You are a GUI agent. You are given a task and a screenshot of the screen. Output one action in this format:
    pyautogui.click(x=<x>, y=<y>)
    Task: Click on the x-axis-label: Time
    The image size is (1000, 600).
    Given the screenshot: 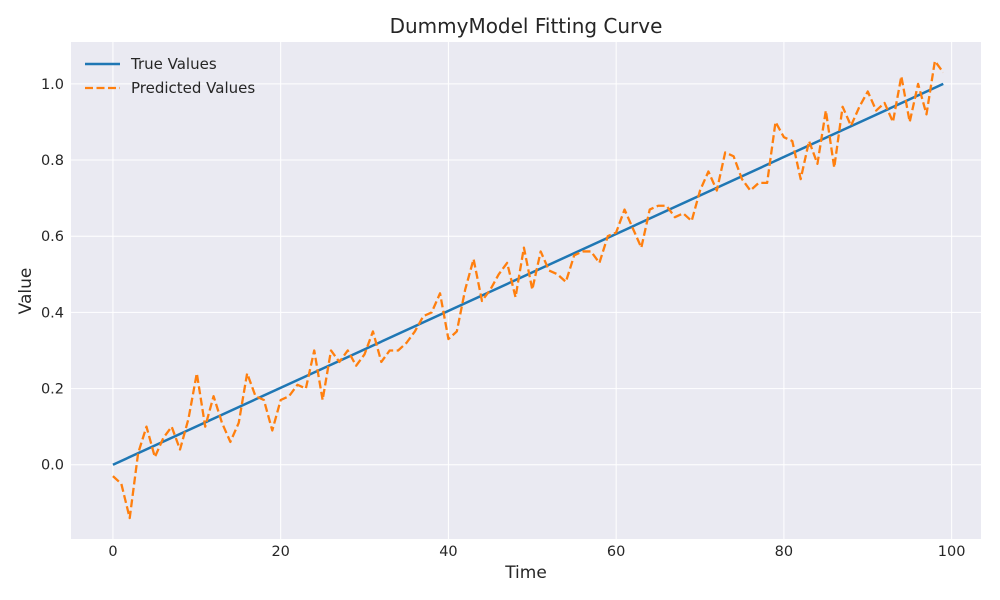 What is the action you would take?
    pyautogui.click(x=525, y=573)
    